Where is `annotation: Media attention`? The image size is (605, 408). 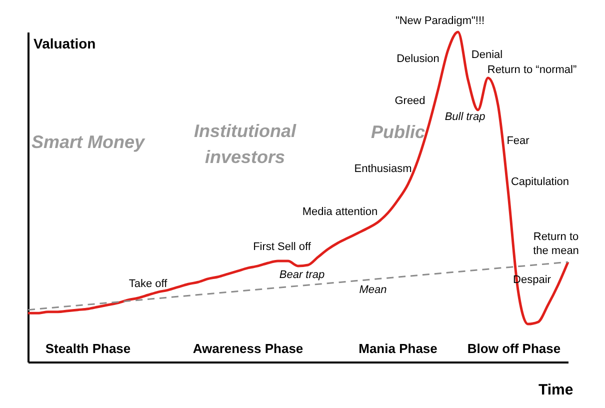 annotation: Media attention is located at coordinates (340, 212).